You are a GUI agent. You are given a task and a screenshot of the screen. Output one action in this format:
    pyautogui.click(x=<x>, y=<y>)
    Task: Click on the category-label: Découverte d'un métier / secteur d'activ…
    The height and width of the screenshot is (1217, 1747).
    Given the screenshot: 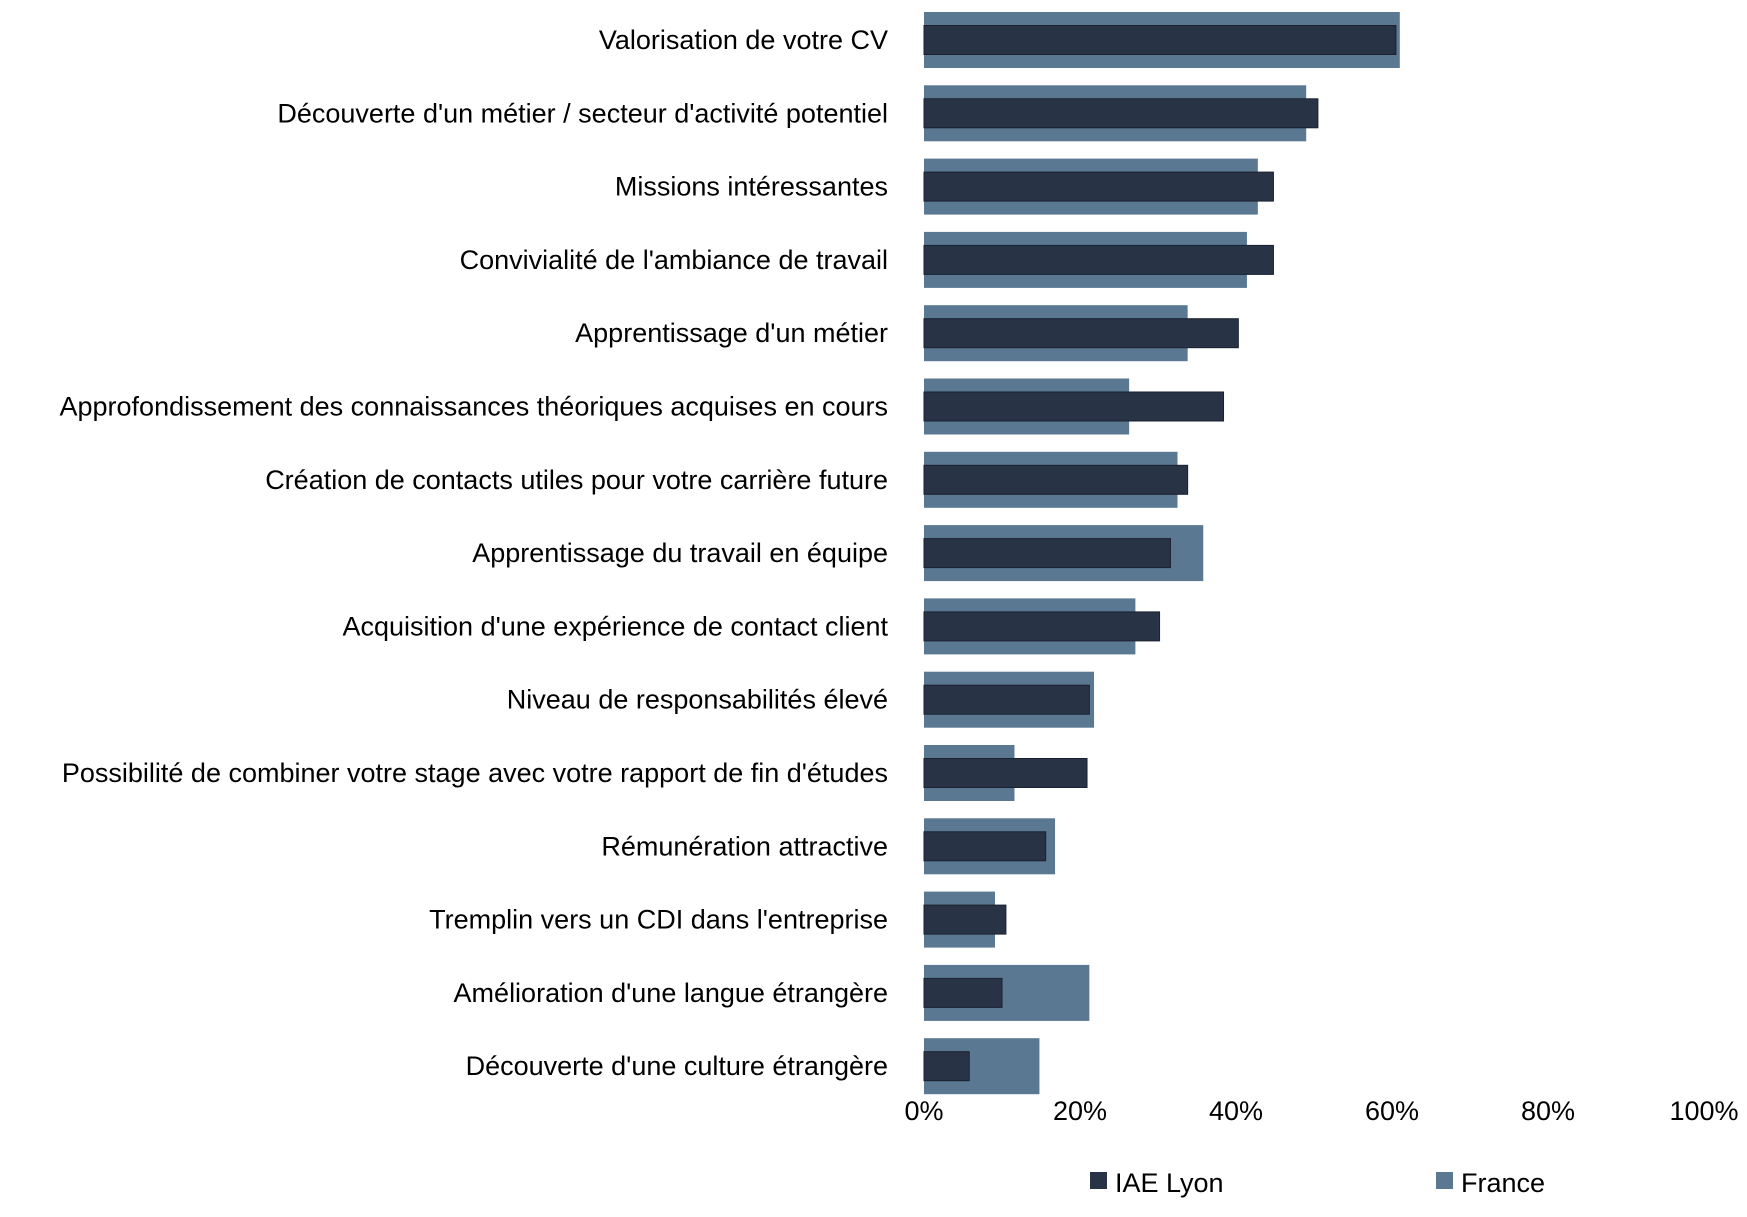 What is the action you would take?
    pyautogui.click(x=582, y=113)
    